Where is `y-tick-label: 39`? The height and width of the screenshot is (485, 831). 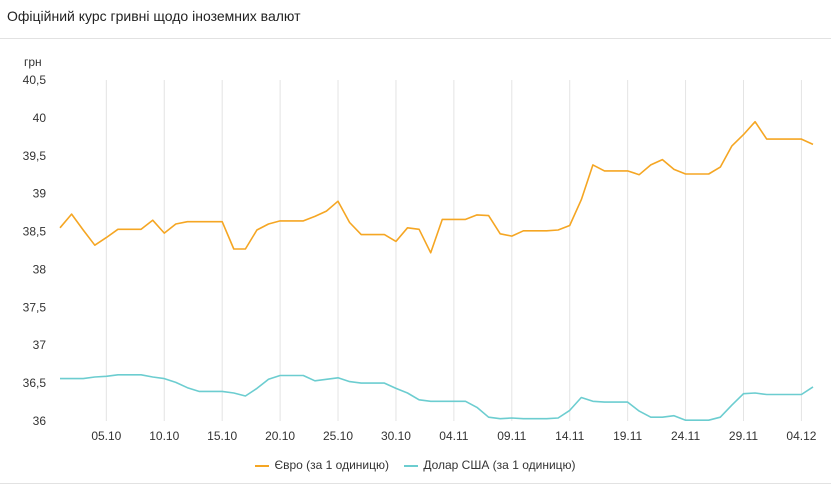
y-tick-label: 39 is located at coordinates (40, 194).